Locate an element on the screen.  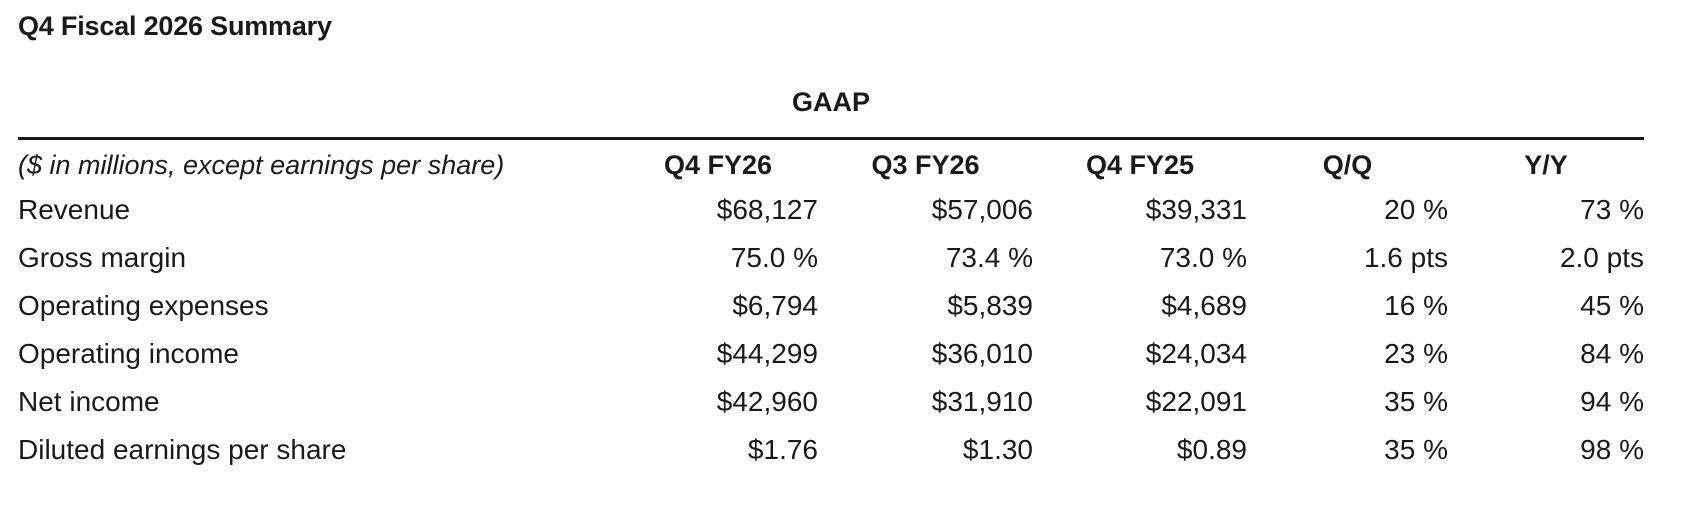
cell-value: 16 % is located at coordinates (1416, 305).